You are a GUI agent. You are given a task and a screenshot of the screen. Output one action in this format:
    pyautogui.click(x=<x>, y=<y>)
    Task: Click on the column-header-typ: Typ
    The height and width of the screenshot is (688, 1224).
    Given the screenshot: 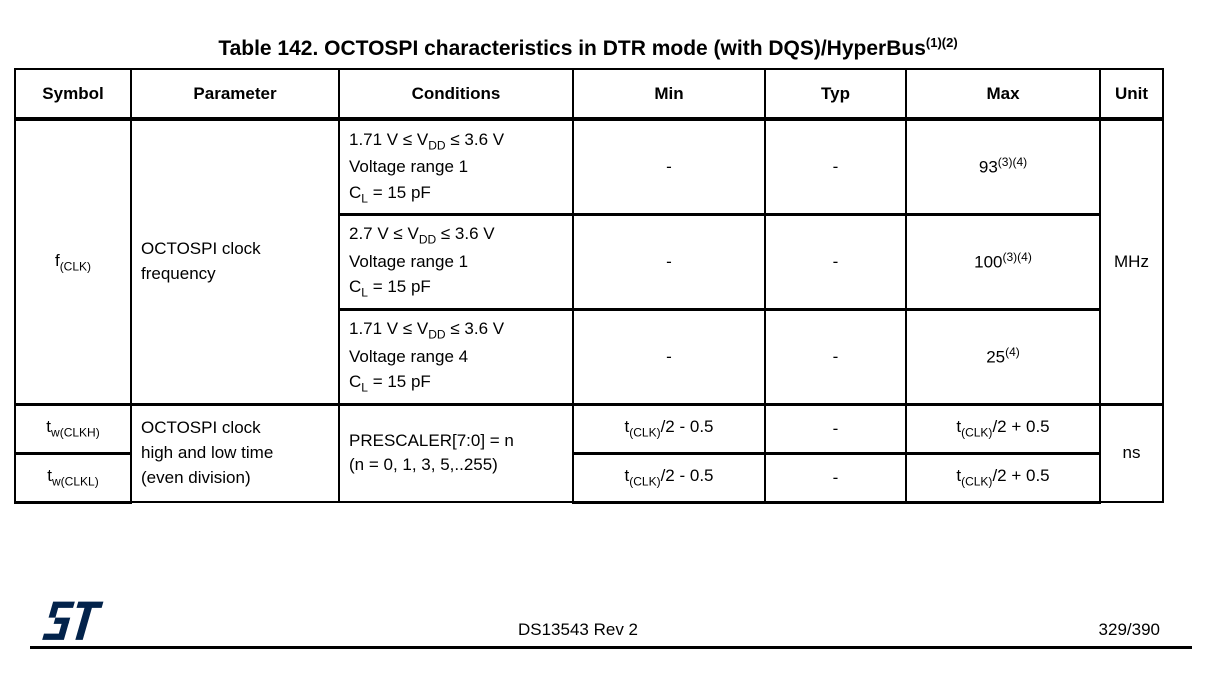 What is the action you would take?
    pyautogui.click(x=835, y=94)
    